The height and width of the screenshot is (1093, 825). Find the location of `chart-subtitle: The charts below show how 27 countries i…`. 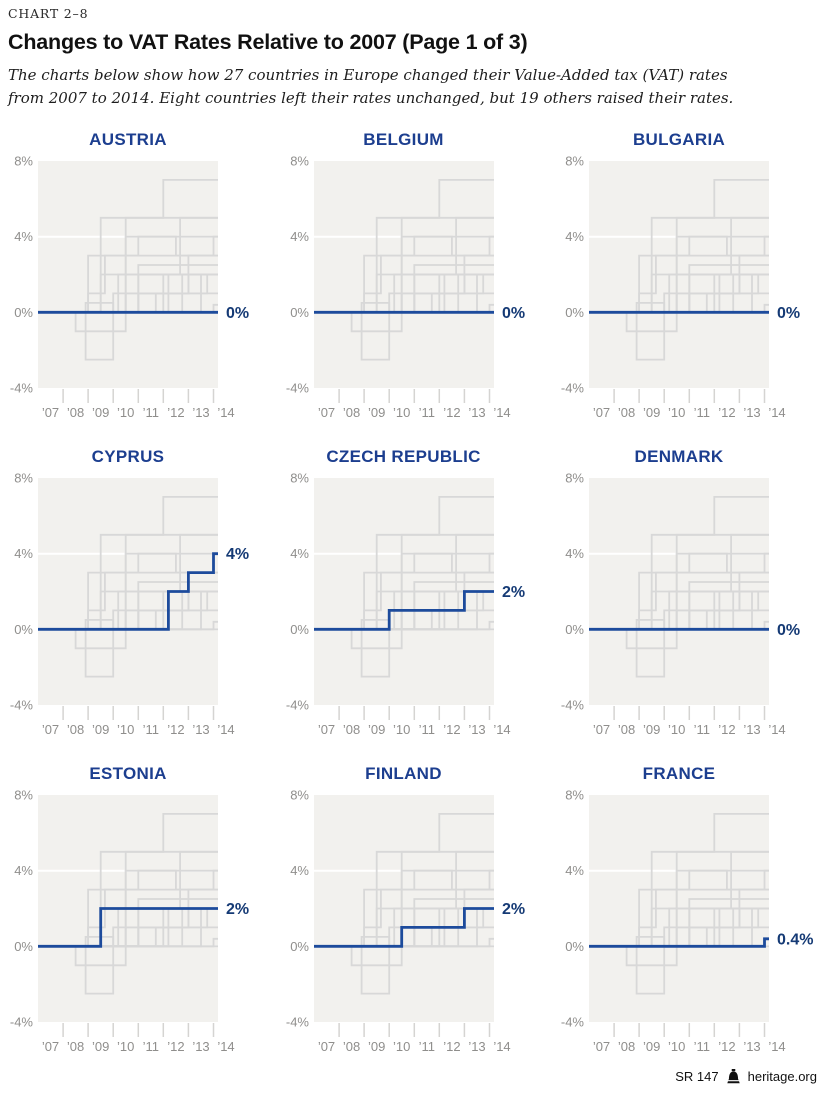

chart-subtitle: The charts below show how 27 countries i… is located at coordinates (412, 86).